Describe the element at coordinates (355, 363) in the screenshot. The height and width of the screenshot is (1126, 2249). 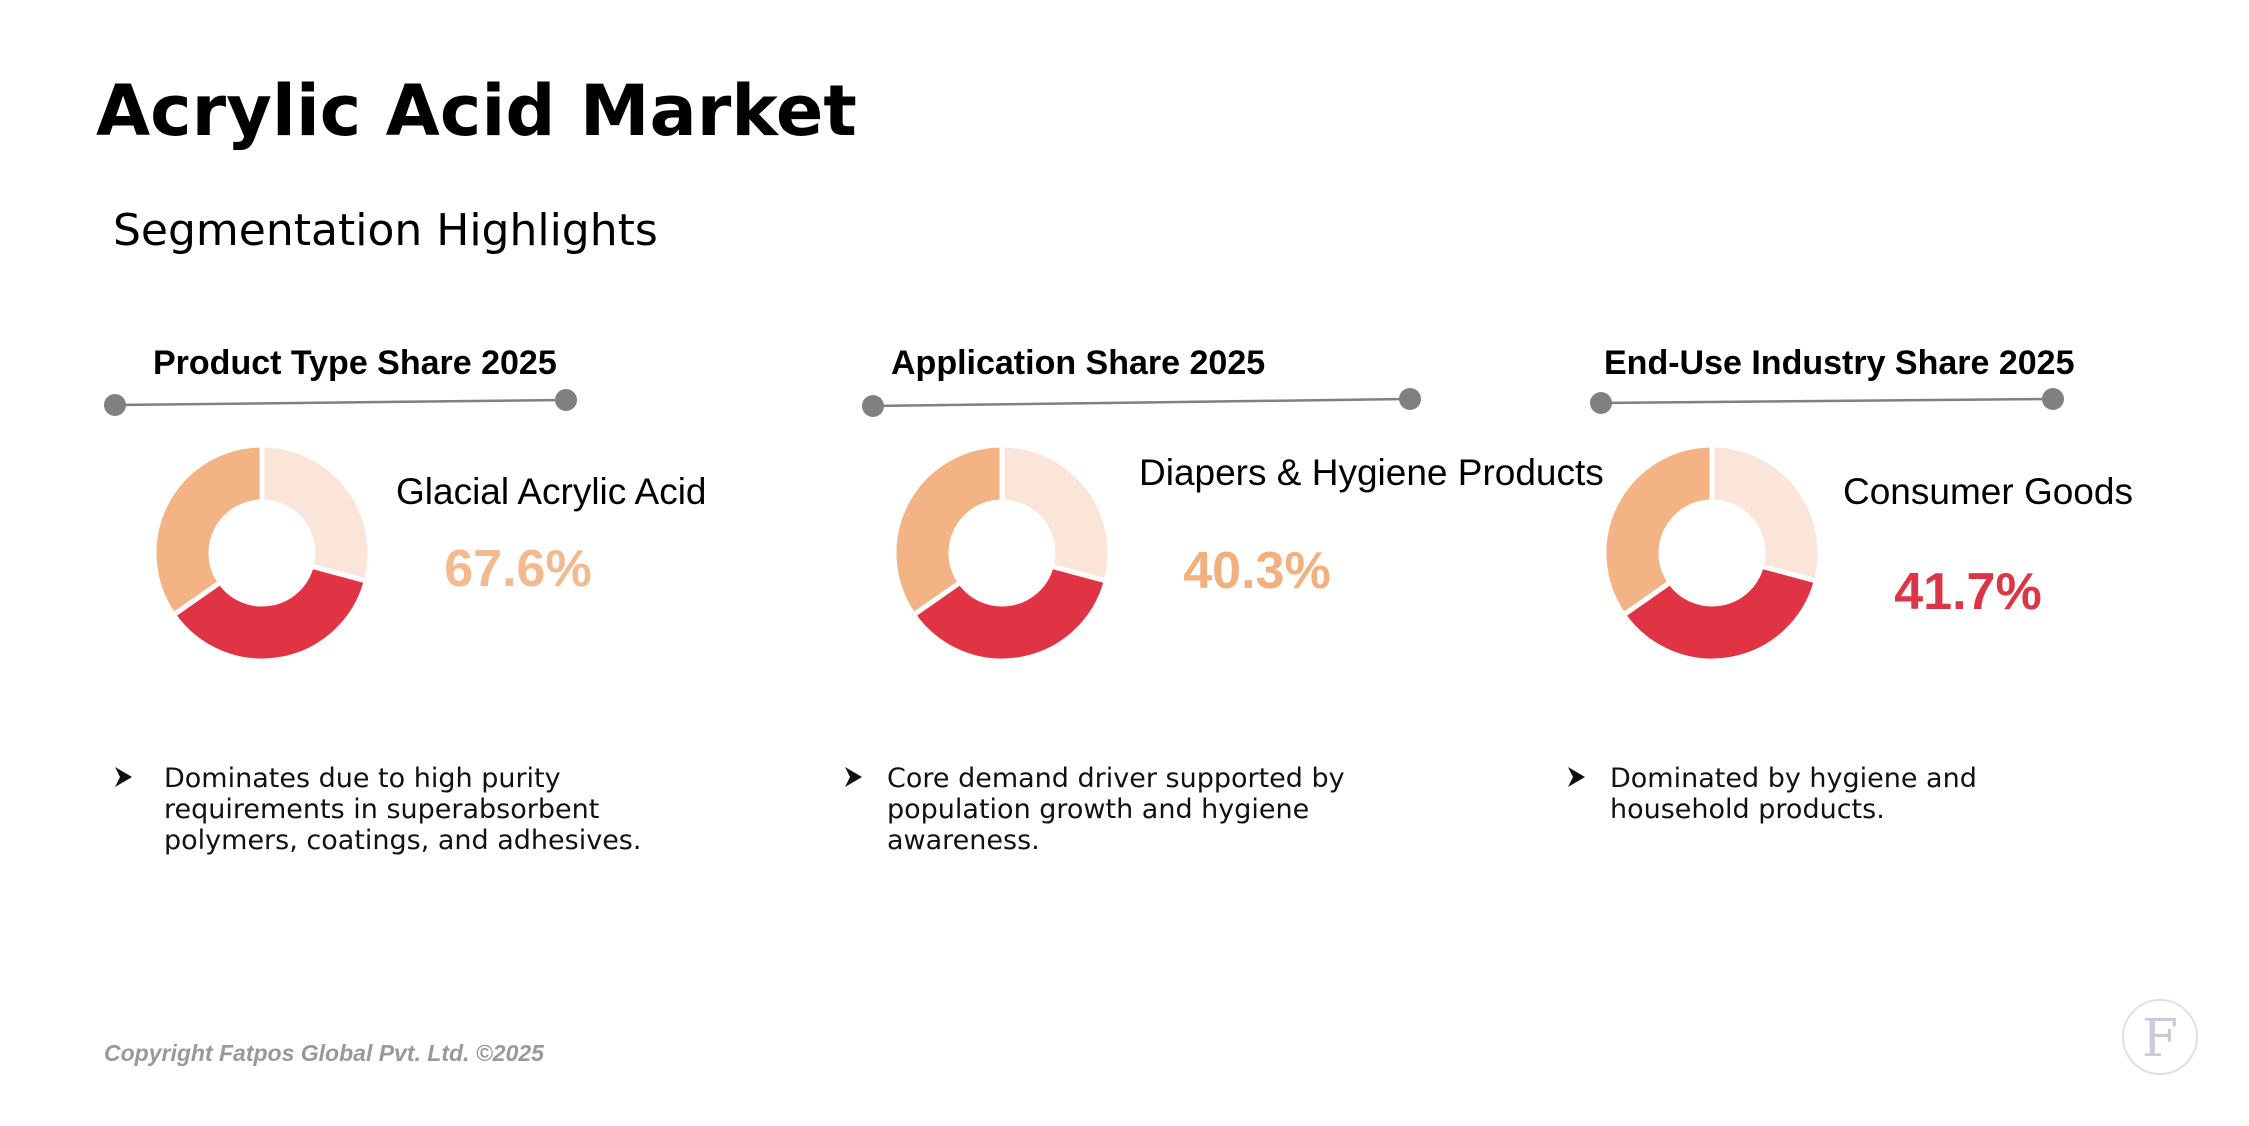
I see `segment-heading: Product Type Share 2025` at that location.